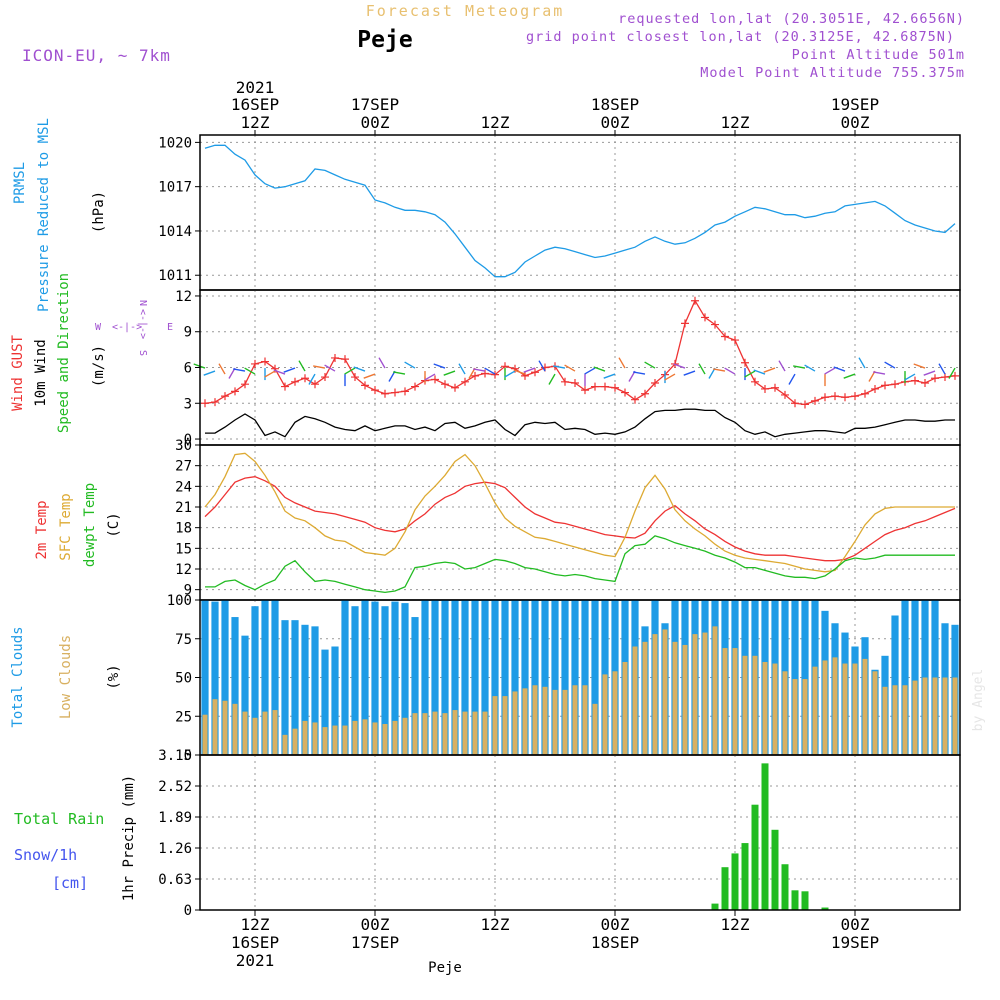 This screenshot has height=1000, width=1000. I want to click on pressure-label-long: Pressure Reduced to MSL, so click(44, 215).